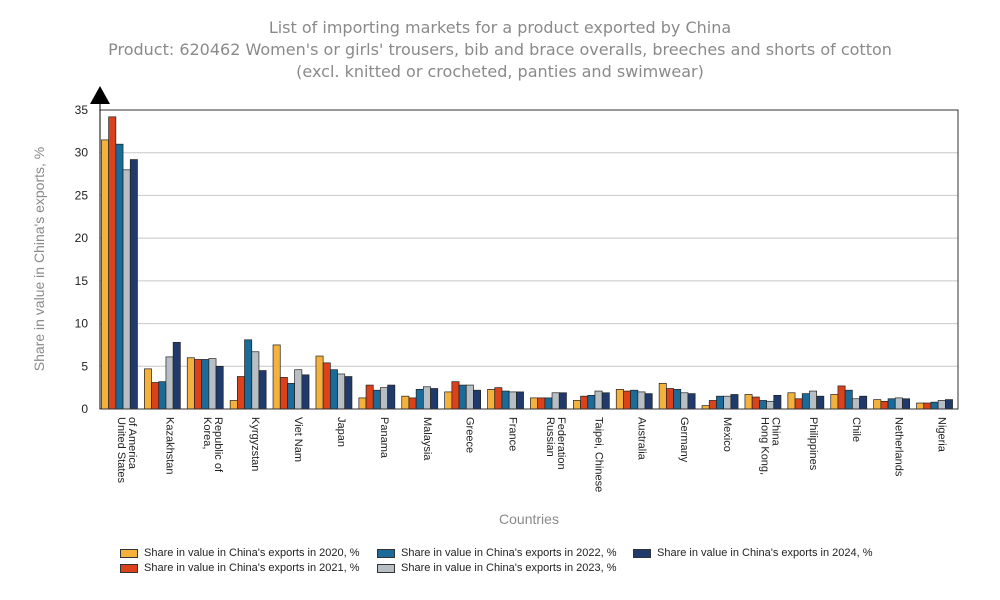 This screenshot has height=600, width=1000. I want to click on y-tick-labels: 0 5 10 15 20 25 30 35, so click(82, 259).